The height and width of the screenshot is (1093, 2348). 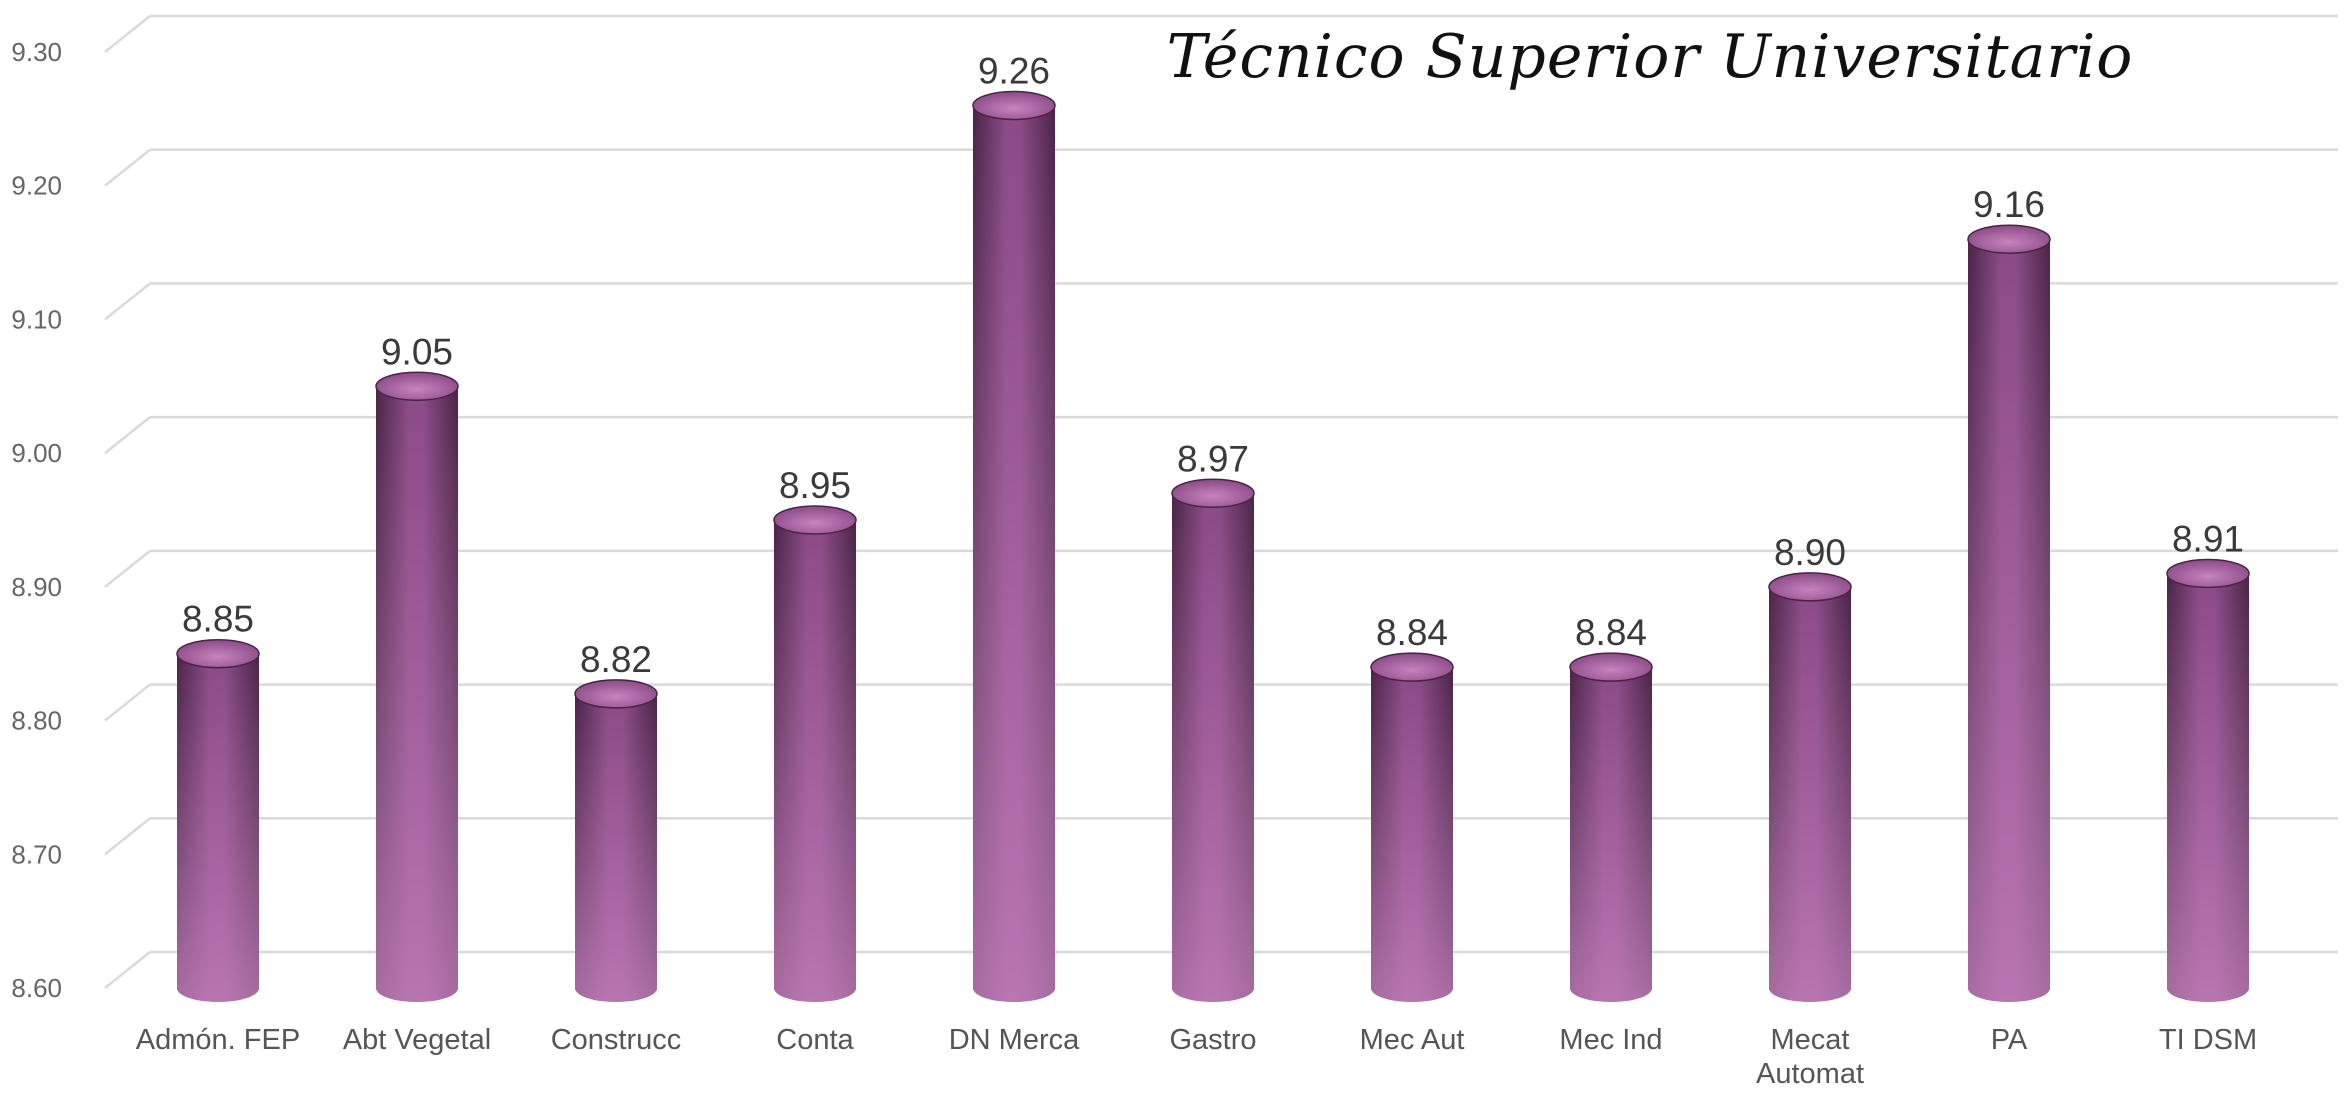 What do you see at coordinates (1810, 552) in the screenshot?
I see `data-label: 8.90` at bounding box center [1810, 552].